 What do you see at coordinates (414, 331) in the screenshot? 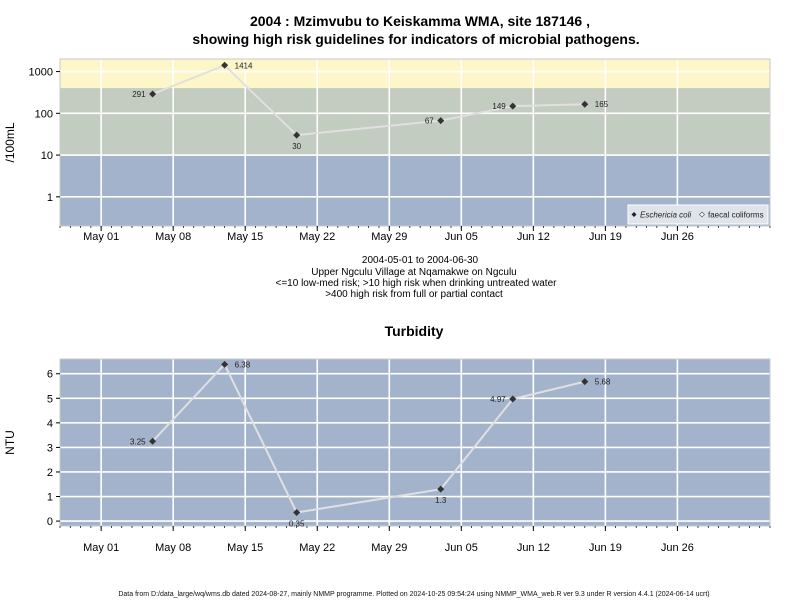
I see `turbidity-title: Turbidity` at bounding box center [414, 331].